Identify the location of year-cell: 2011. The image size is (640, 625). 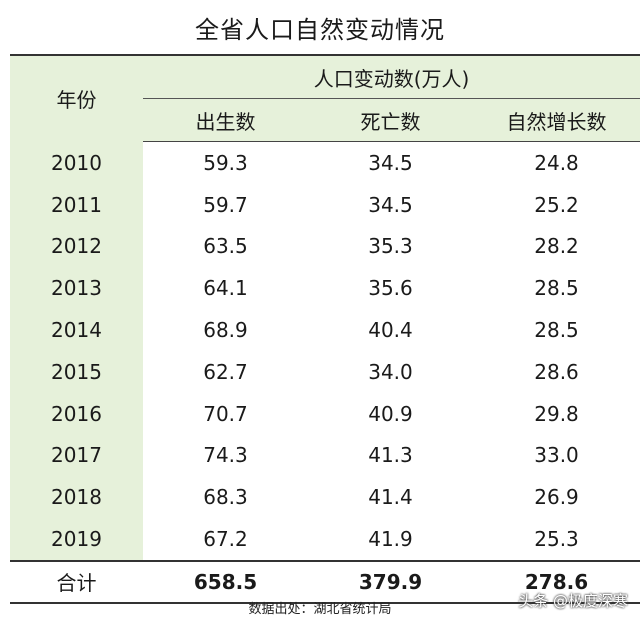
(76, 204).